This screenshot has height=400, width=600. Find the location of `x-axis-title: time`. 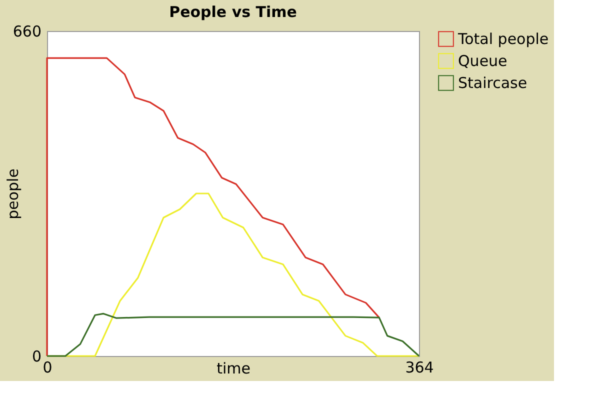

x-axis-title: time is located at coordinates (233, 369).